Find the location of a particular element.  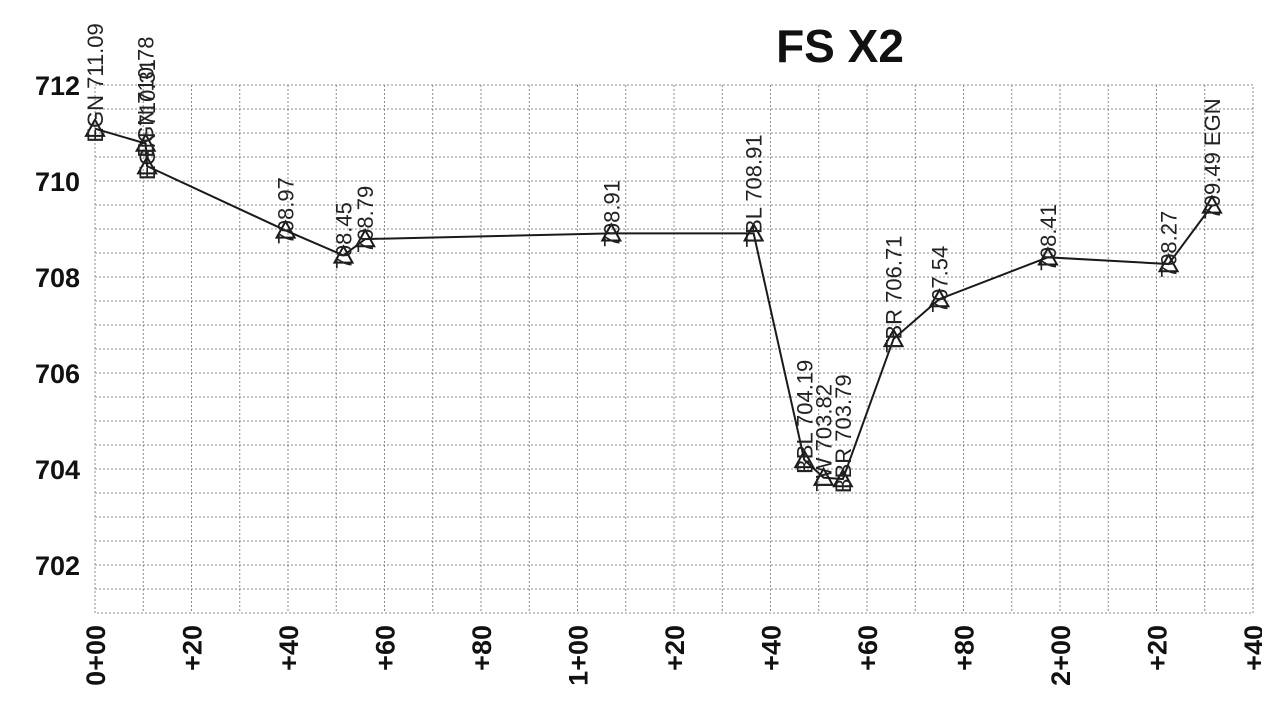

data-point-label: 707.54 is located at coordinates (939, 279).